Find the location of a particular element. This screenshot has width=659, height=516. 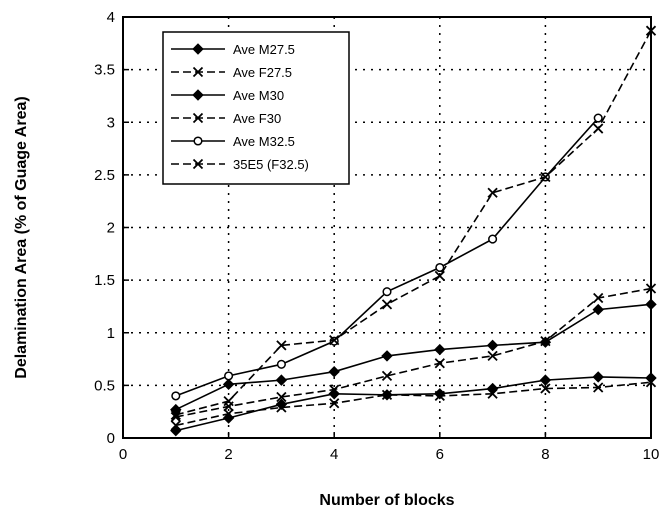

legend-label: Ave F27.5 is located at coordinates (262, 72).